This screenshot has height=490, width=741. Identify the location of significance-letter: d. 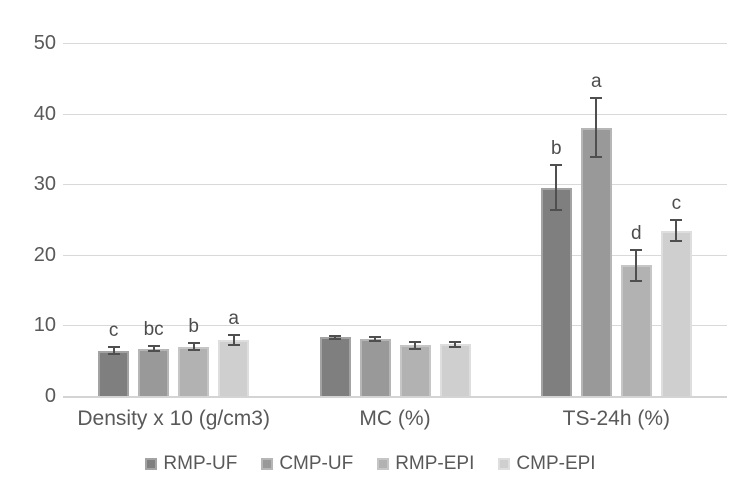
(636, 233).